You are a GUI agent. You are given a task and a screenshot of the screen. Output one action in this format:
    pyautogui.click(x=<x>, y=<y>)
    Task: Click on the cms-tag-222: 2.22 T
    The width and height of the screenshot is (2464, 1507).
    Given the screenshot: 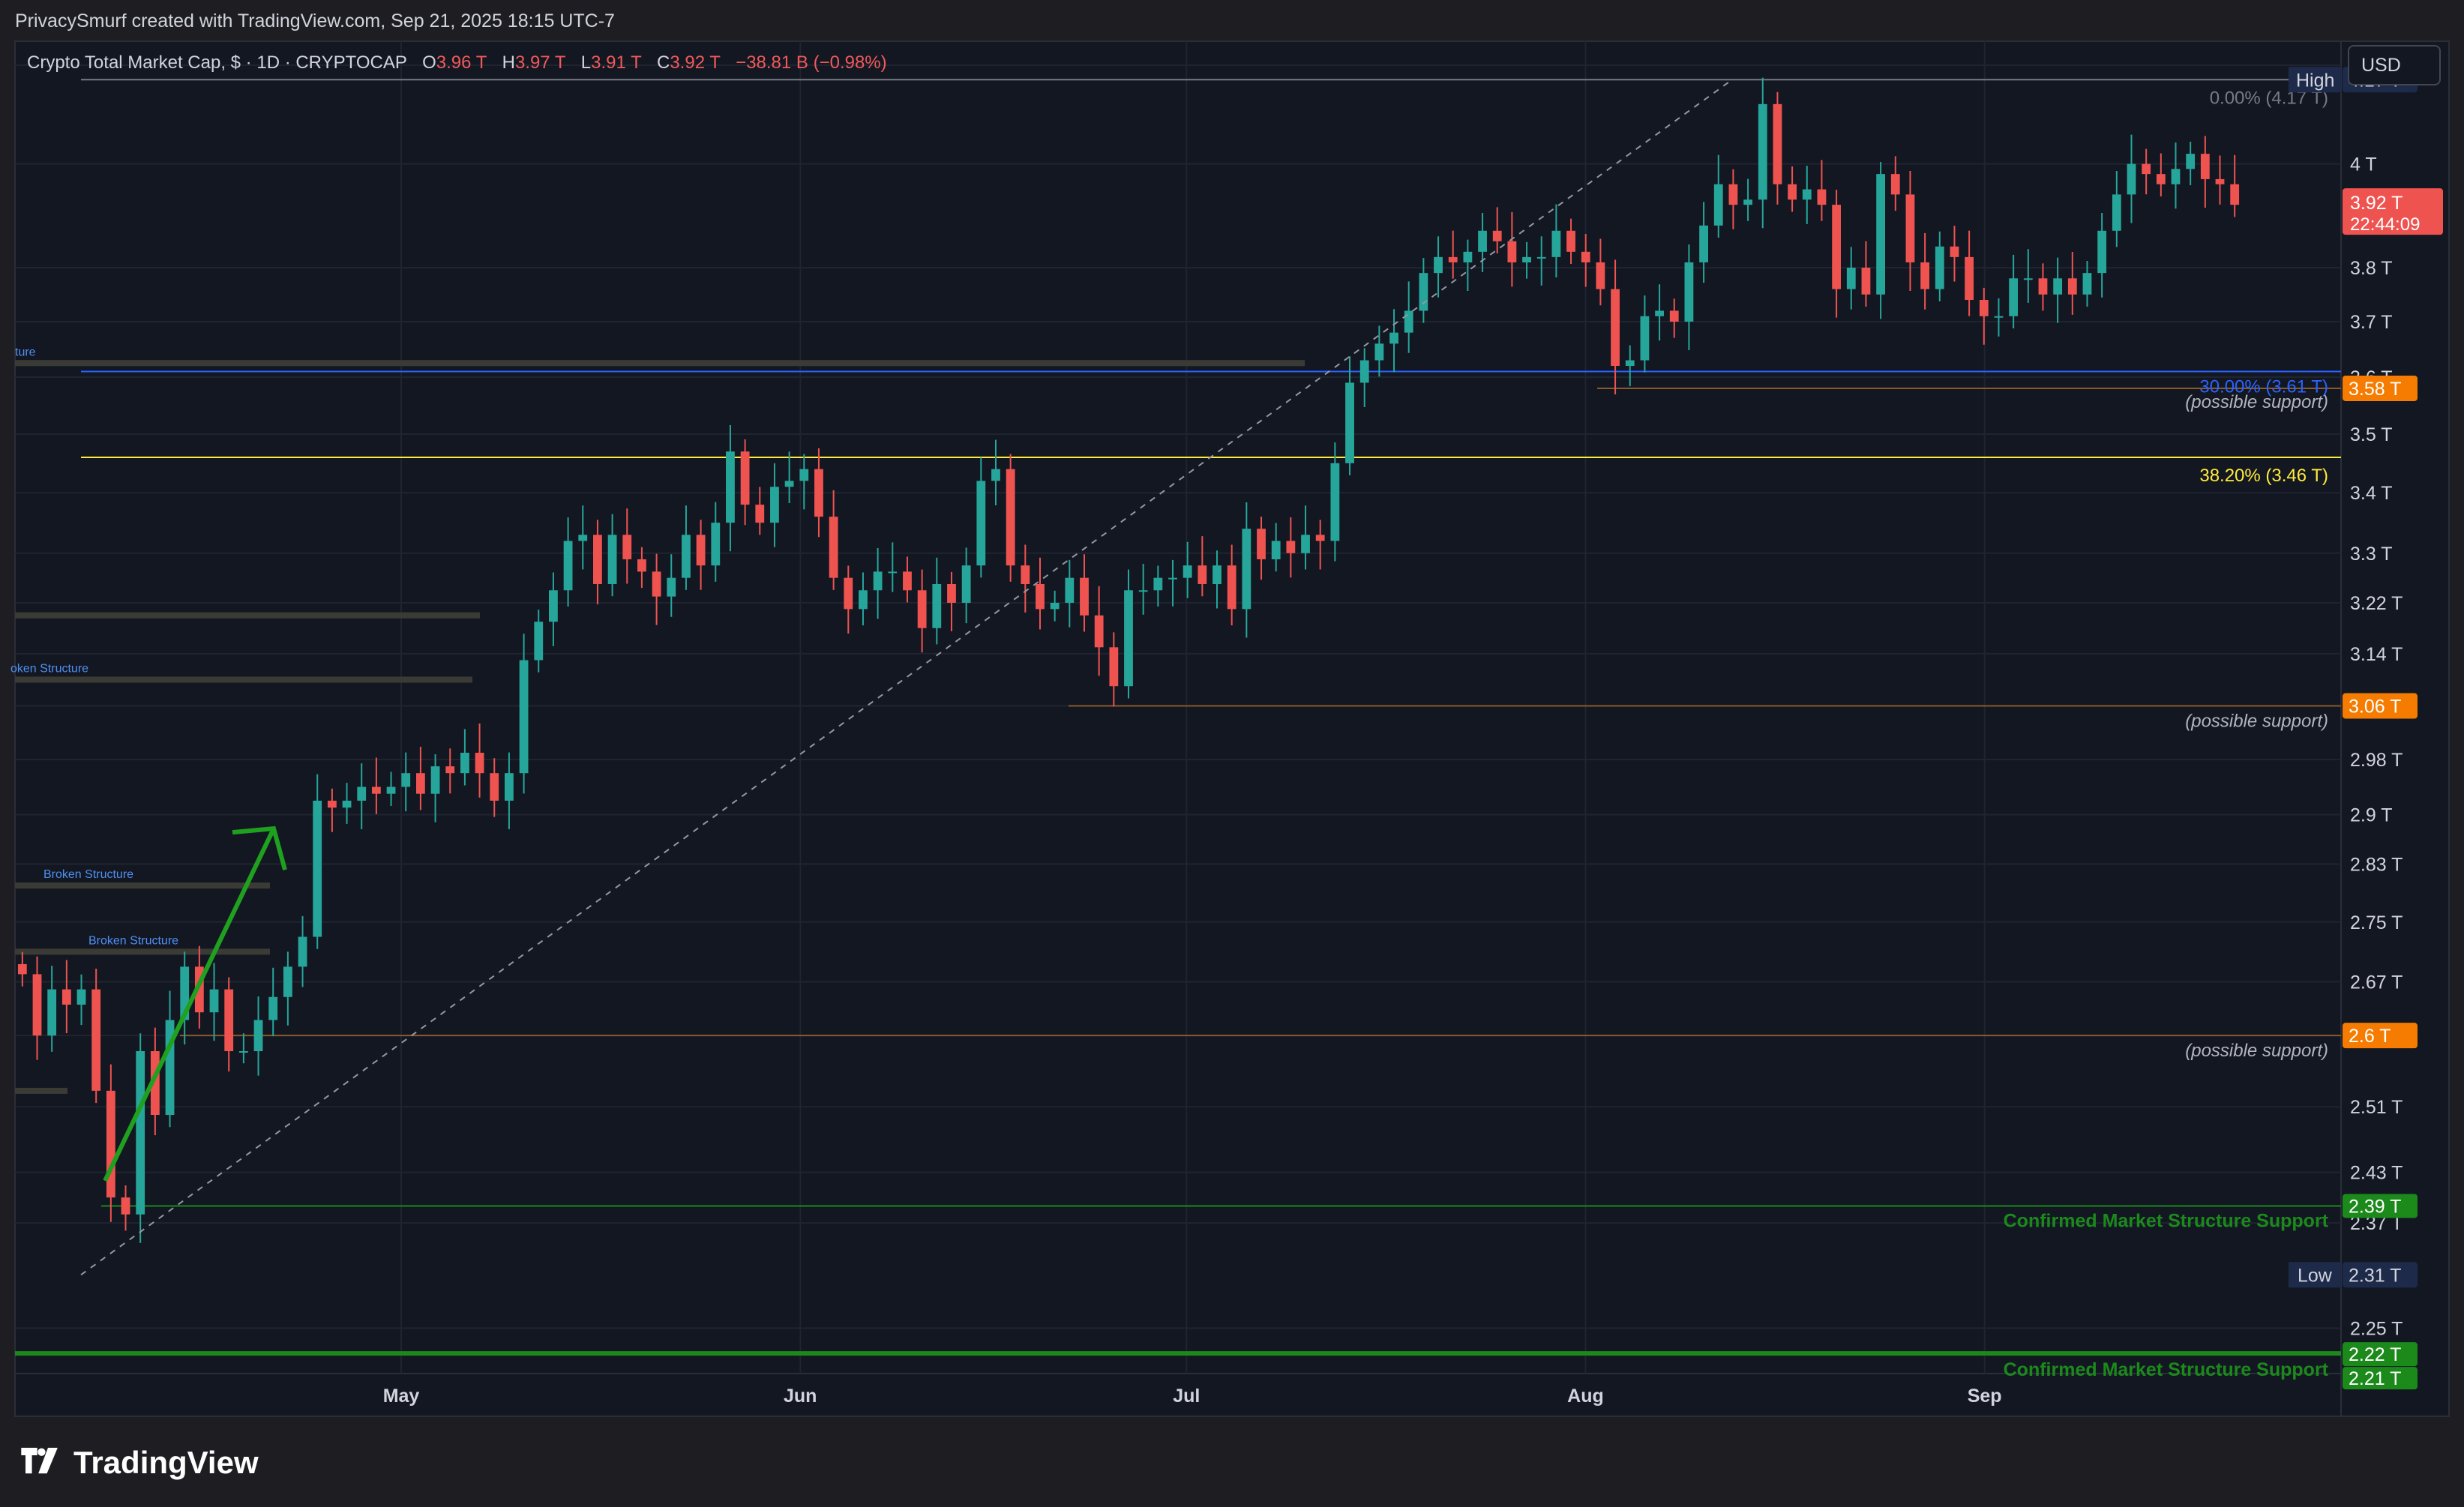 What is the action you would take?
    pyautogui.click(x=2375, y=1354)
    